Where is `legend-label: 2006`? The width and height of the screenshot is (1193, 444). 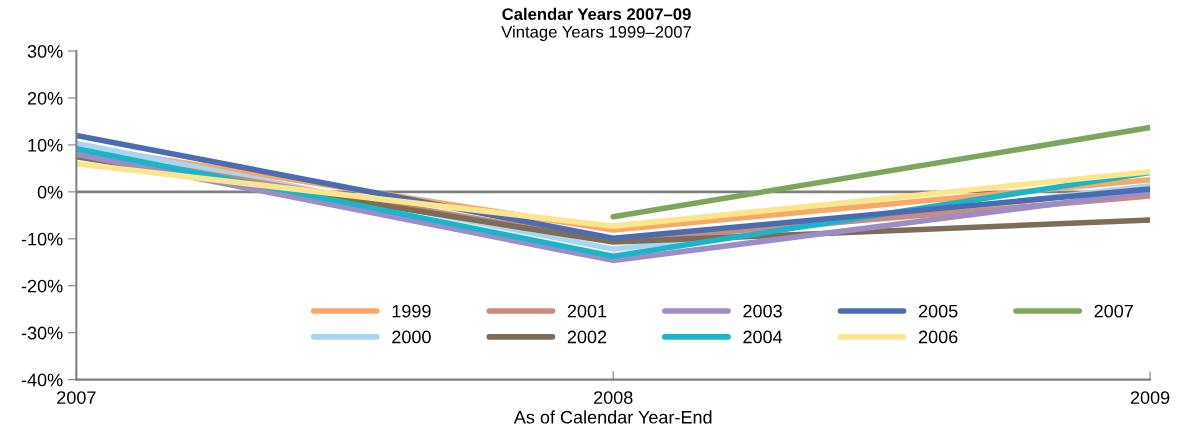
legend-label: 2006 is located at coordinates (938, 337).